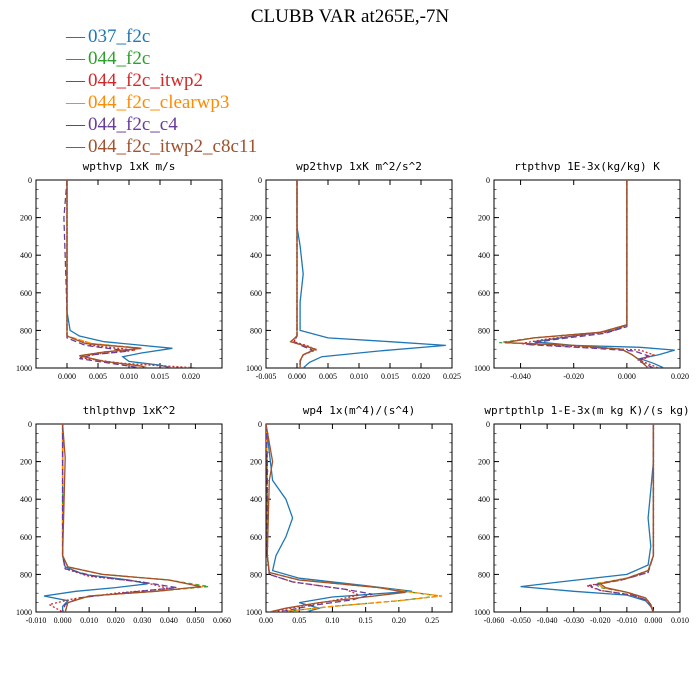 This screenshot has height=700, width=700. I want to click on panel-title: wpthvp 1xK m/s, so click(129, 166).